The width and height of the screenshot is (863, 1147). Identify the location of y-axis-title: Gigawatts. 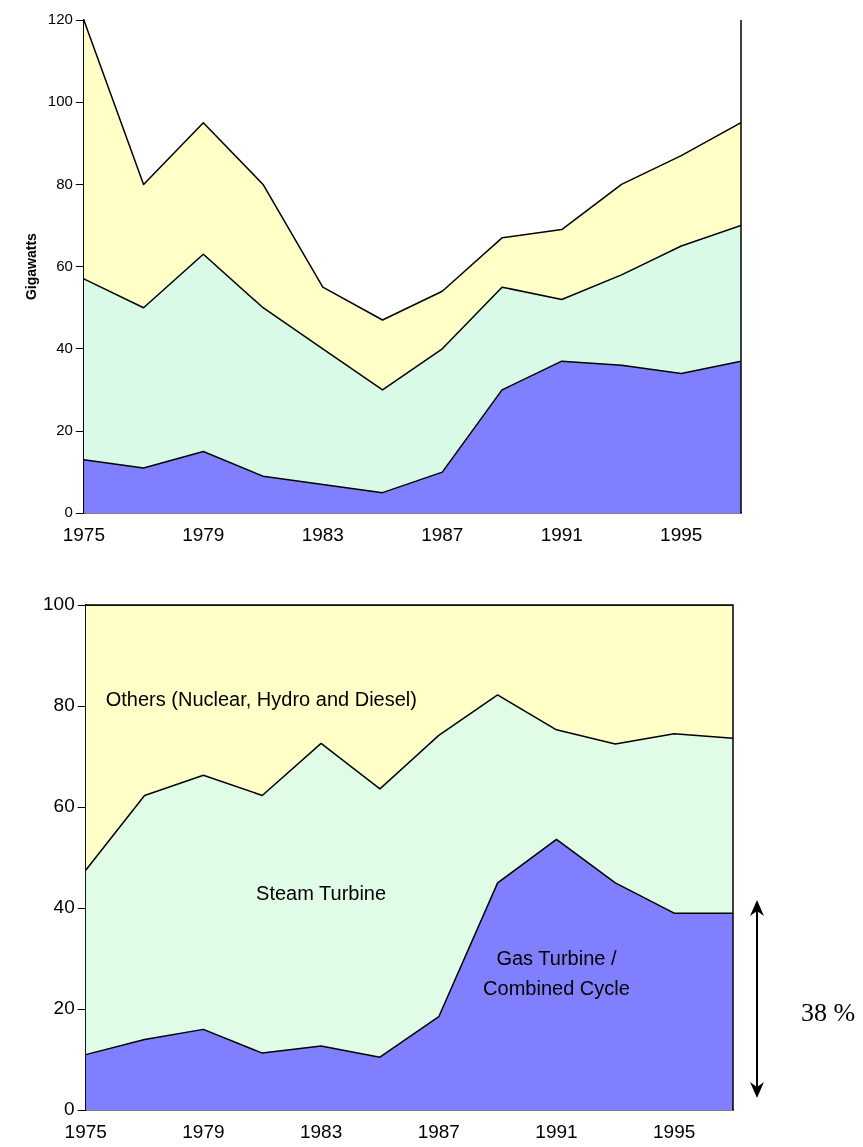
(31, 266).